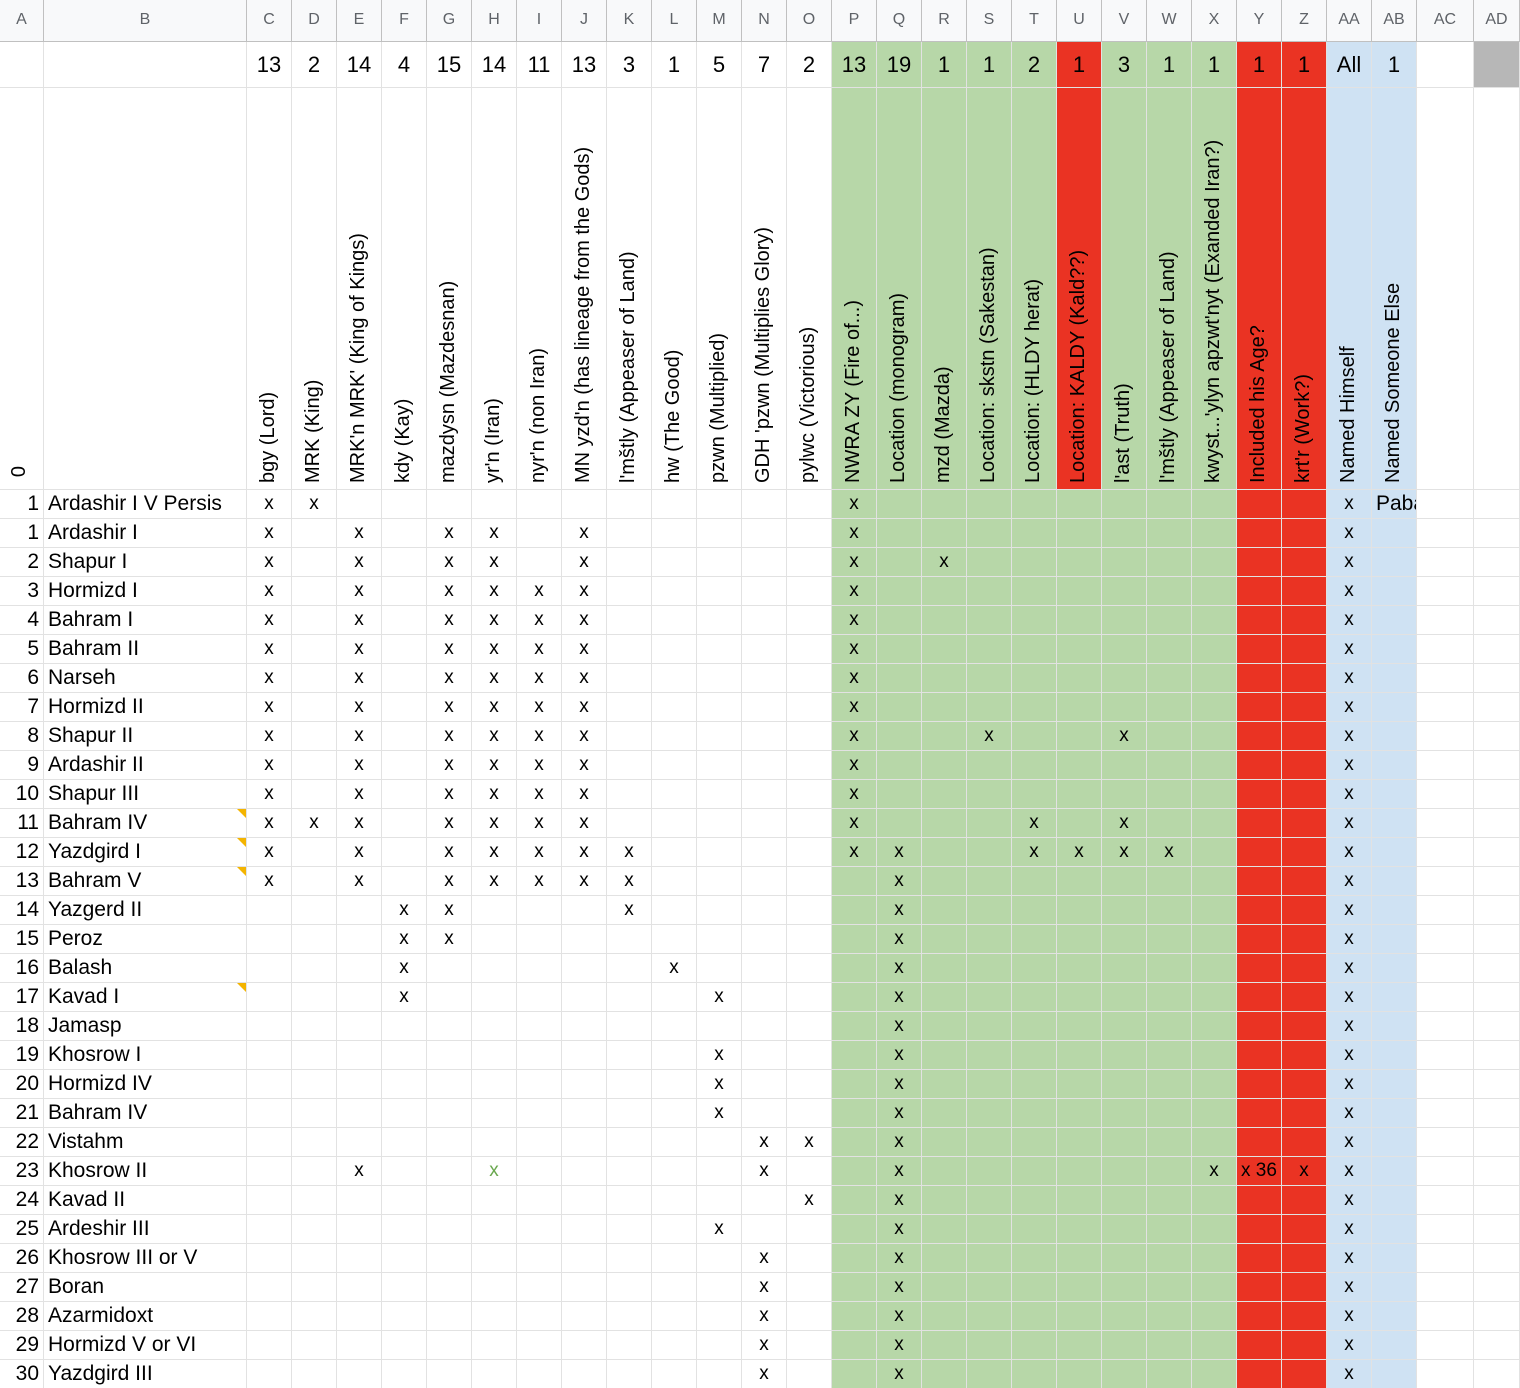 The width and height of the screenshot is (1520, 1388). I want to click on ruler-name: Khosrow I, so click(145, 1055).